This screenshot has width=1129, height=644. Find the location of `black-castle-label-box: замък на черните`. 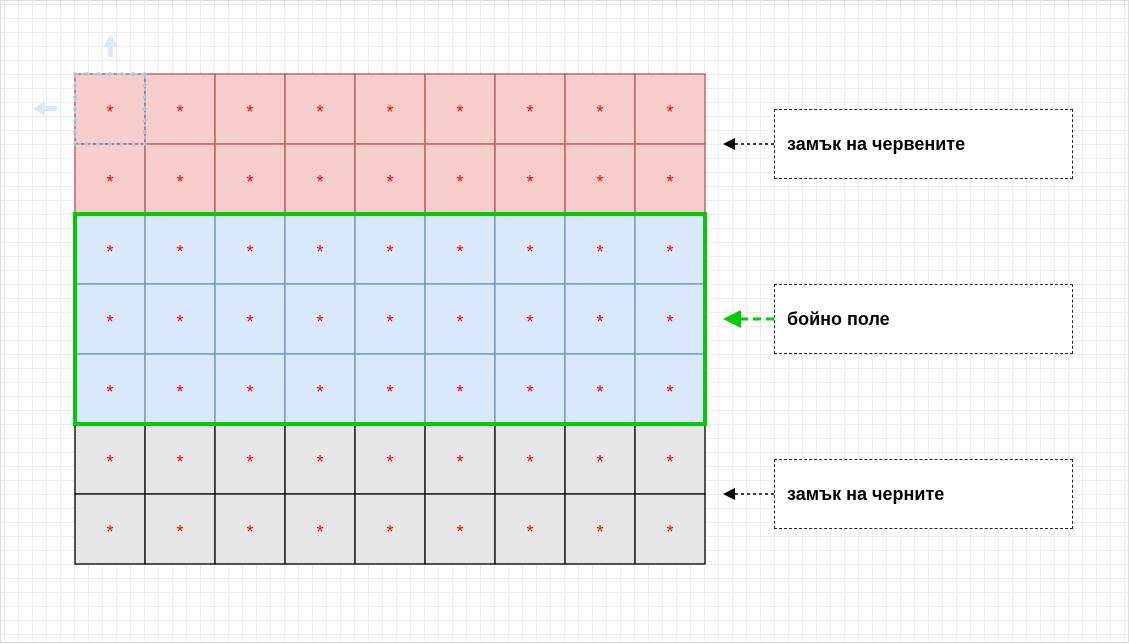

black-castle-label-box: замък на черните is located at coordinates (923, 494).